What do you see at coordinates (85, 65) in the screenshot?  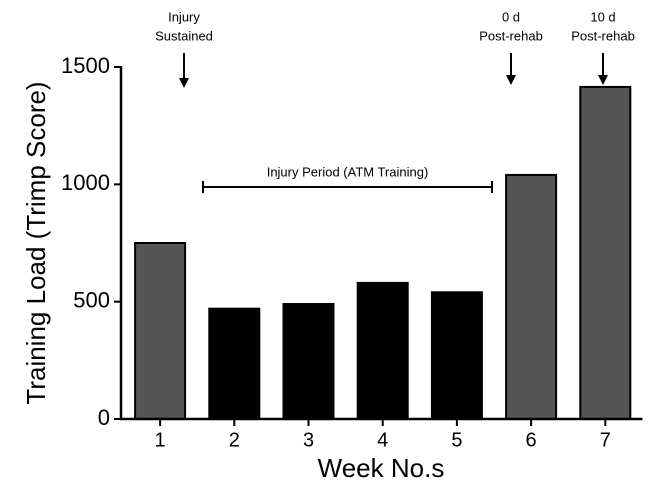 I see `y-tick-label: 1500` at bounding box center [85, 65].